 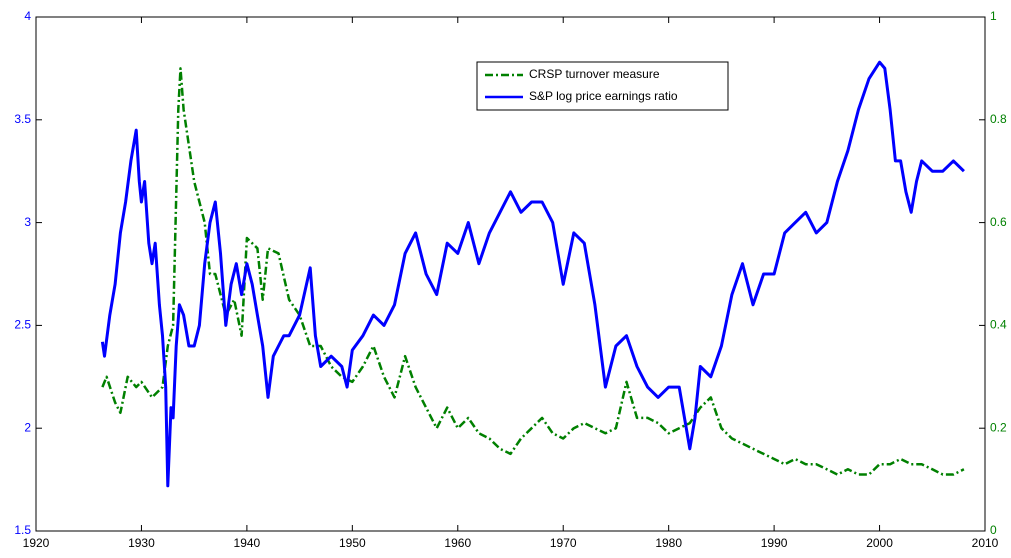 I want to click on legend-label: CRSP turnover measure, so click(x=594, y=74).